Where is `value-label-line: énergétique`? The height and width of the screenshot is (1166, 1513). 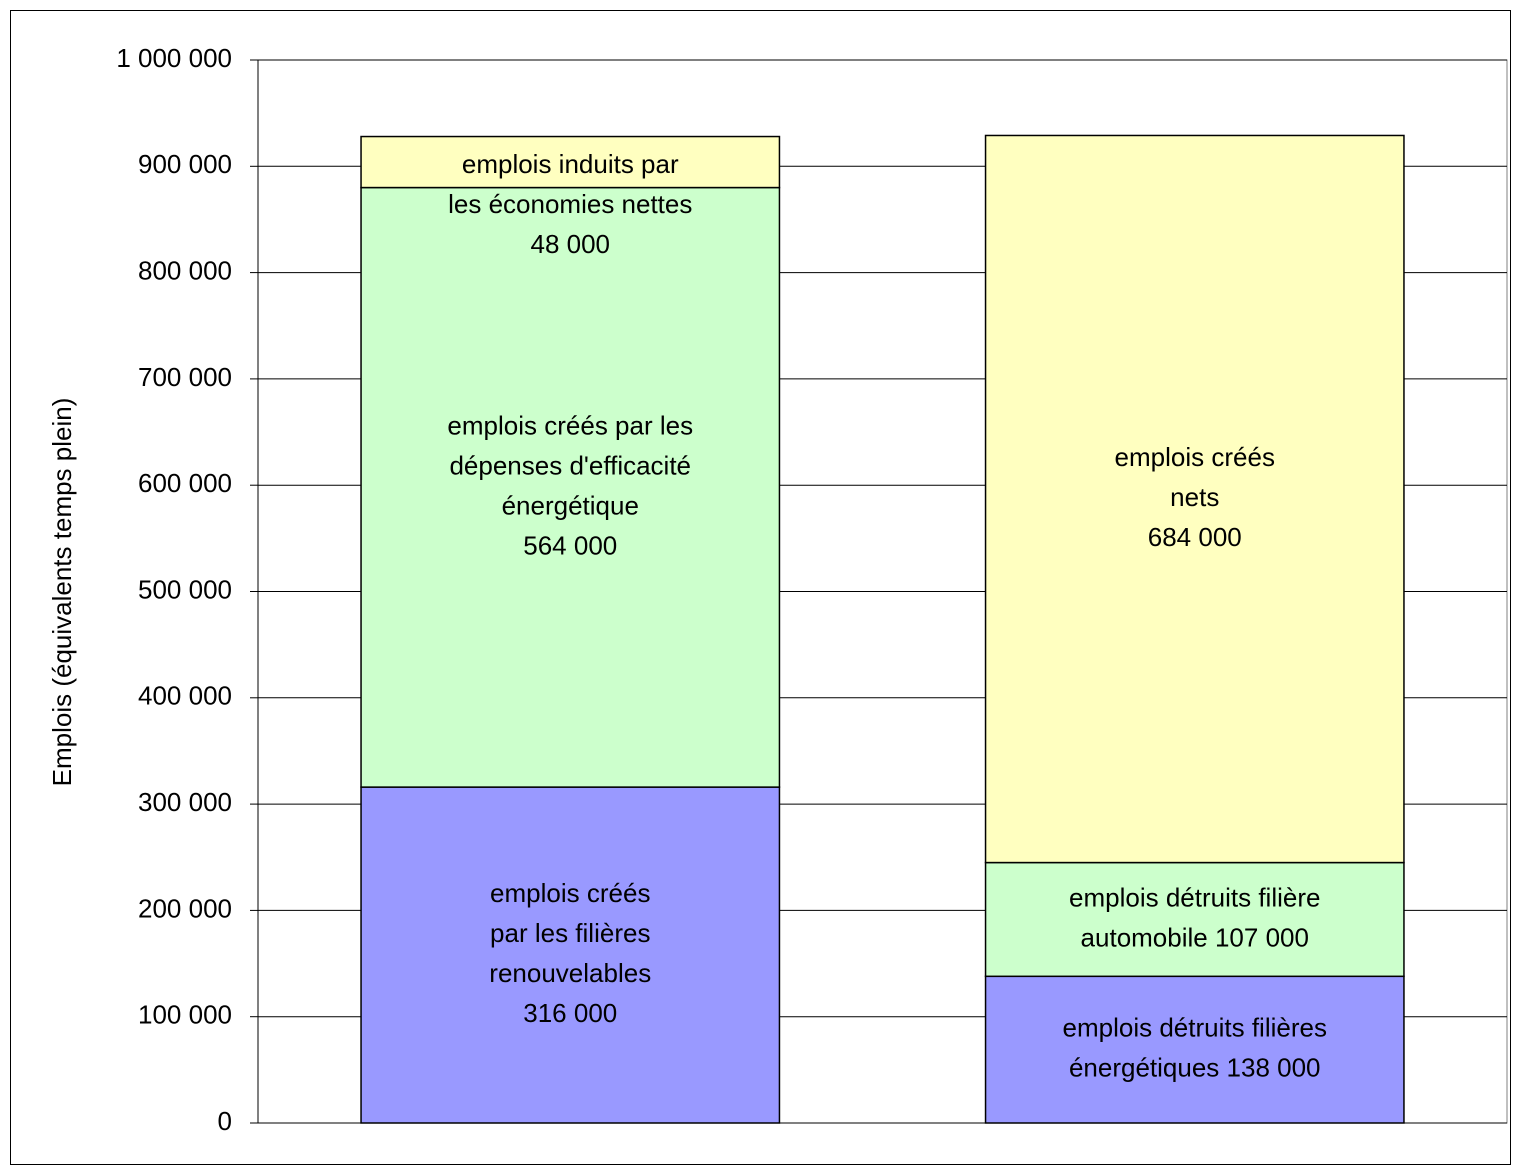
value-label-line: énergétique is located at coordinates (570, 505).